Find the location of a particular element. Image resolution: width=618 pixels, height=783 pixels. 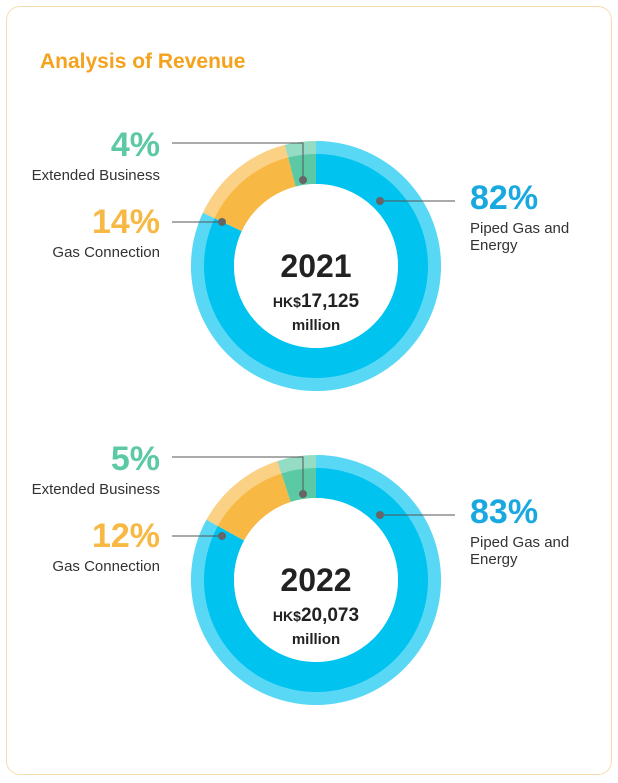

segment-label: 14% Gas Connection is located at coordinates (106, 232).